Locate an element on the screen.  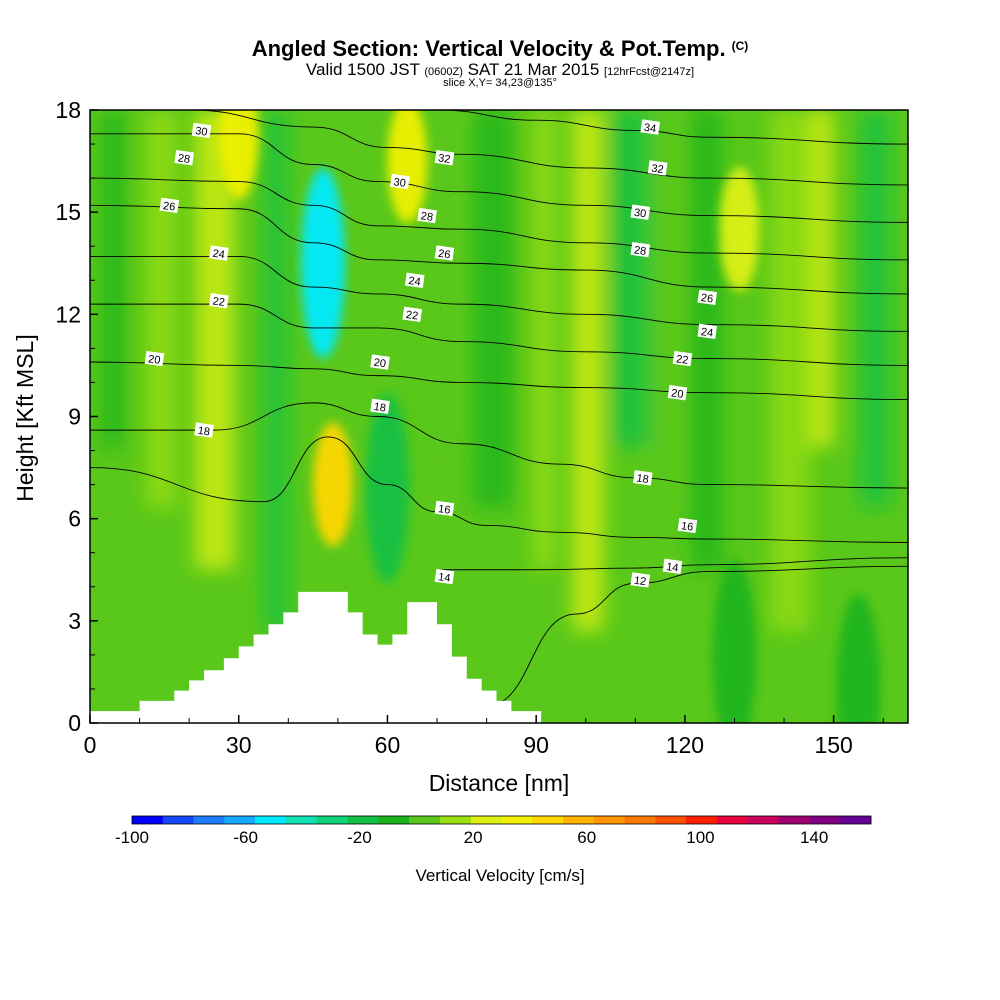
contour-label-text: 30 is located at coordinates (400, 183).